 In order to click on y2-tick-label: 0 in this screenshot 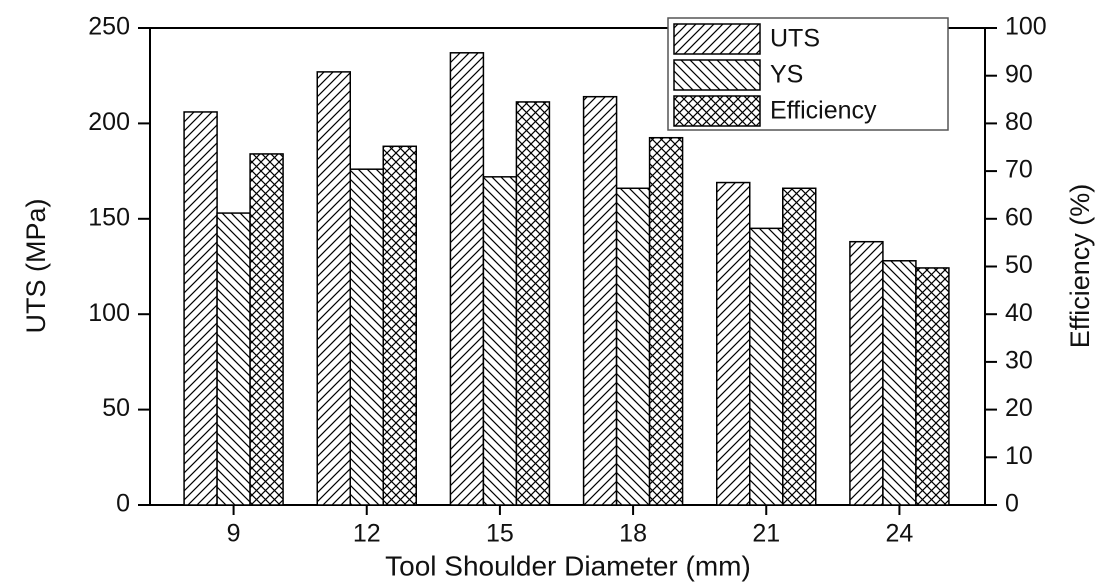, I will do `click(1012, 504)`.